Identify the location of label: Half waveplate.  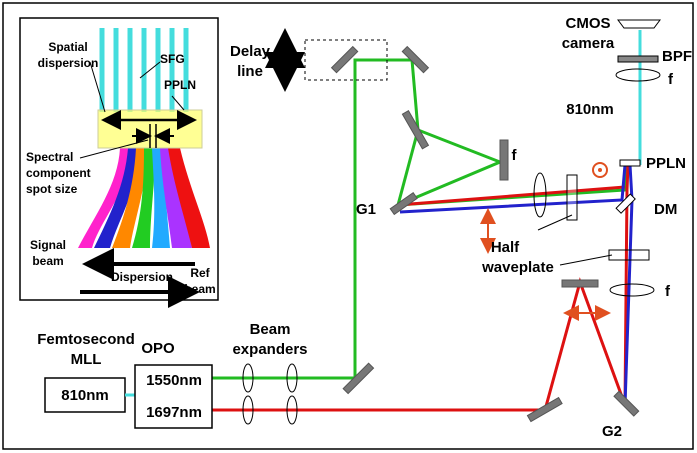
(517, 257).